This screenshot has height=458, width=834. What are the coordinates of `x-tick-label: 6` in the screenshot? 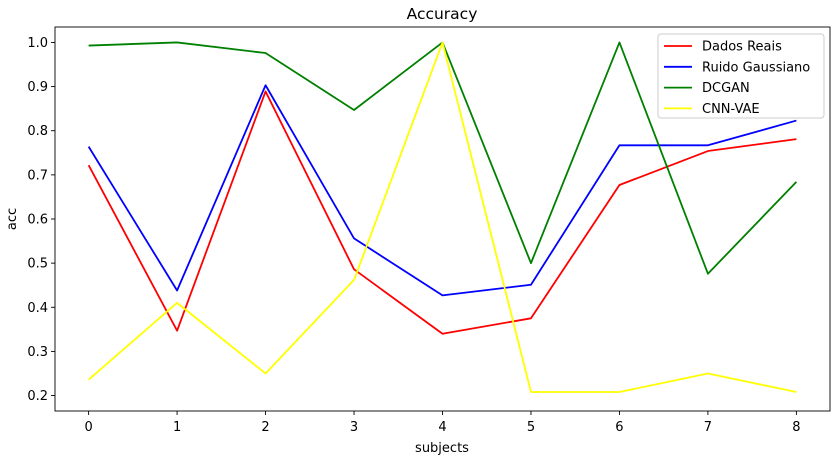 It's located at (619, 427).